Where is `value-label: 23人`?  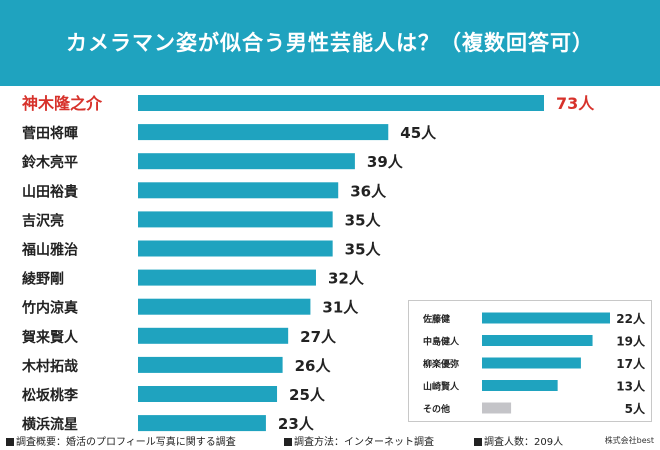 value-label: 23人 is located at coordinates (296, 423).